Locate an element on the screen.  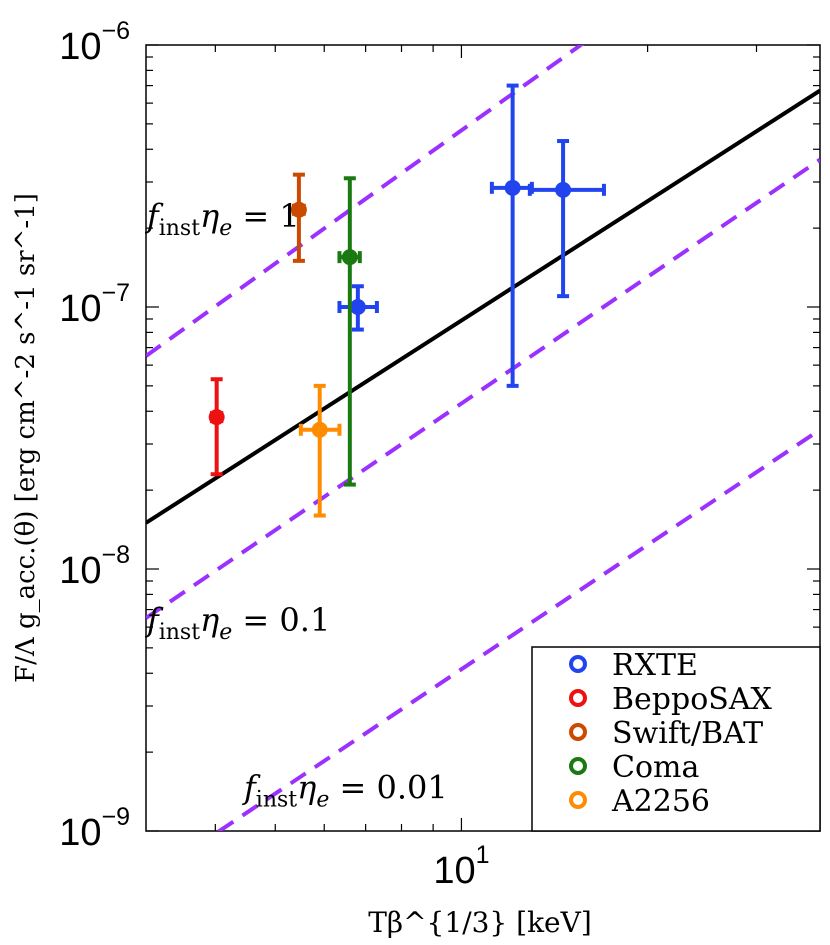
line-annotation: finstηe = 0.01 is located at coordinates (345, 791).